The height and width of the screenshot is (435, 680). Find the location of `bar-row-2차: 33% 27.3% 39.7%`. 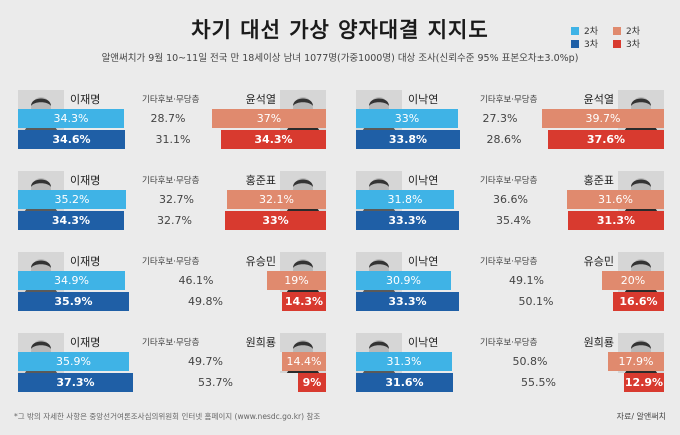

bar-row-2차: 33% 27.3% 39.7% is located at coordinates (510, 118).